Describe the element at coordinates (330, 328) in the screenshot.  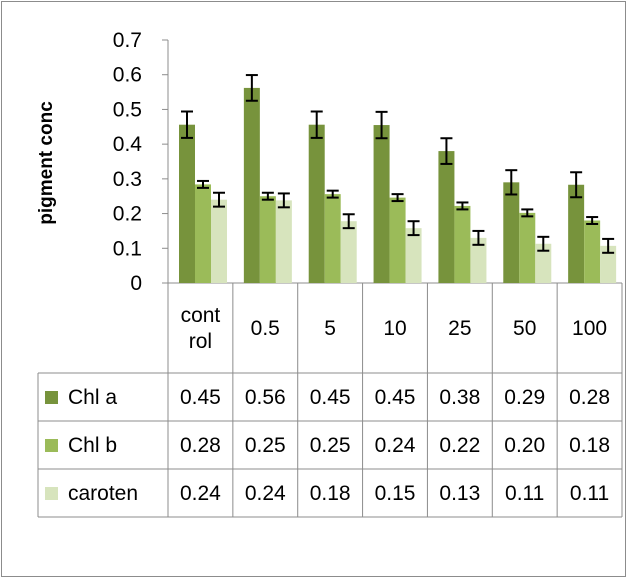
I see `category-label: 5` at that location.